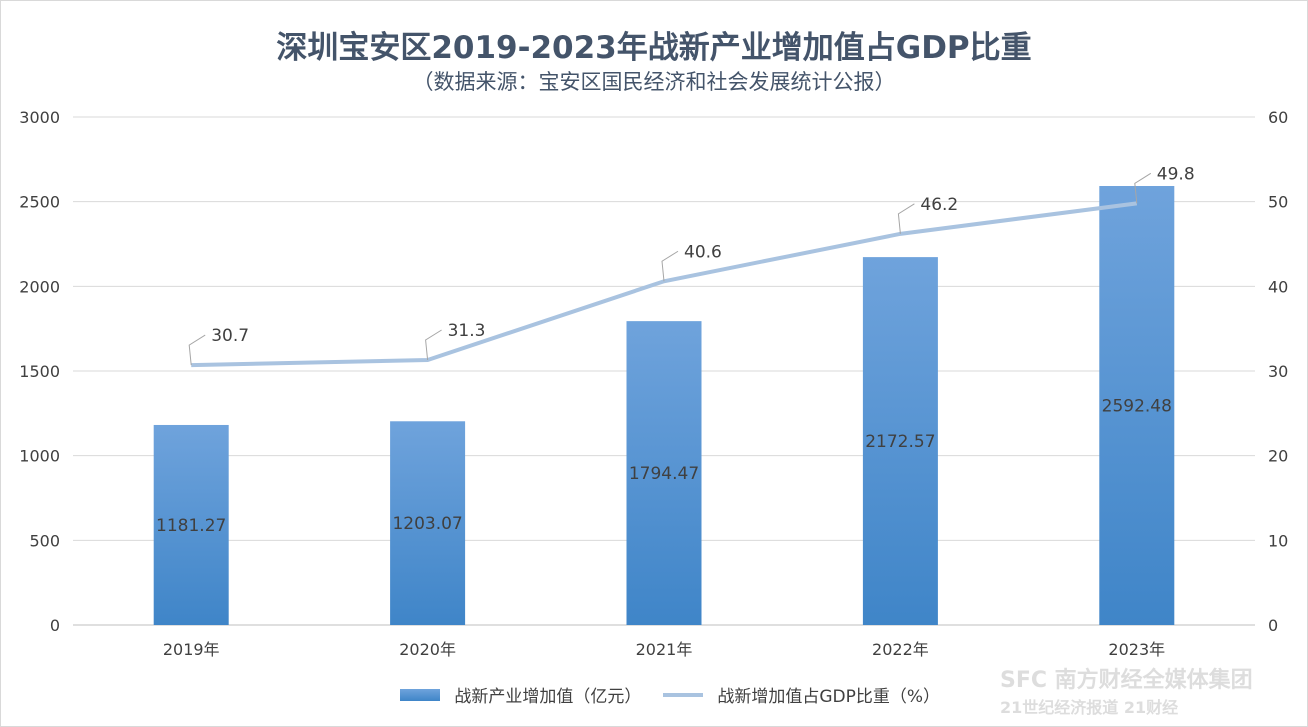  I want to click on left-tick-label: 1000, so click(39, 456).